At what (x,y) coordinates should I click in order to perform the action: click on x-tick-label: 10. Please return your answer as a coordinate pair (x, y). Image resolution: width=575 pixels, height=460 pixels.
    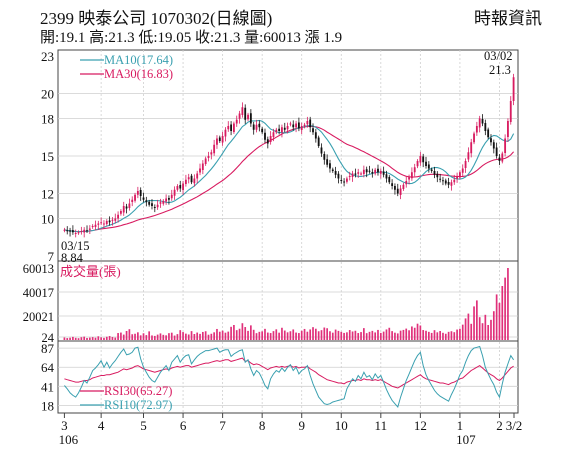
    Looking at the image, I should click on (341, 425).